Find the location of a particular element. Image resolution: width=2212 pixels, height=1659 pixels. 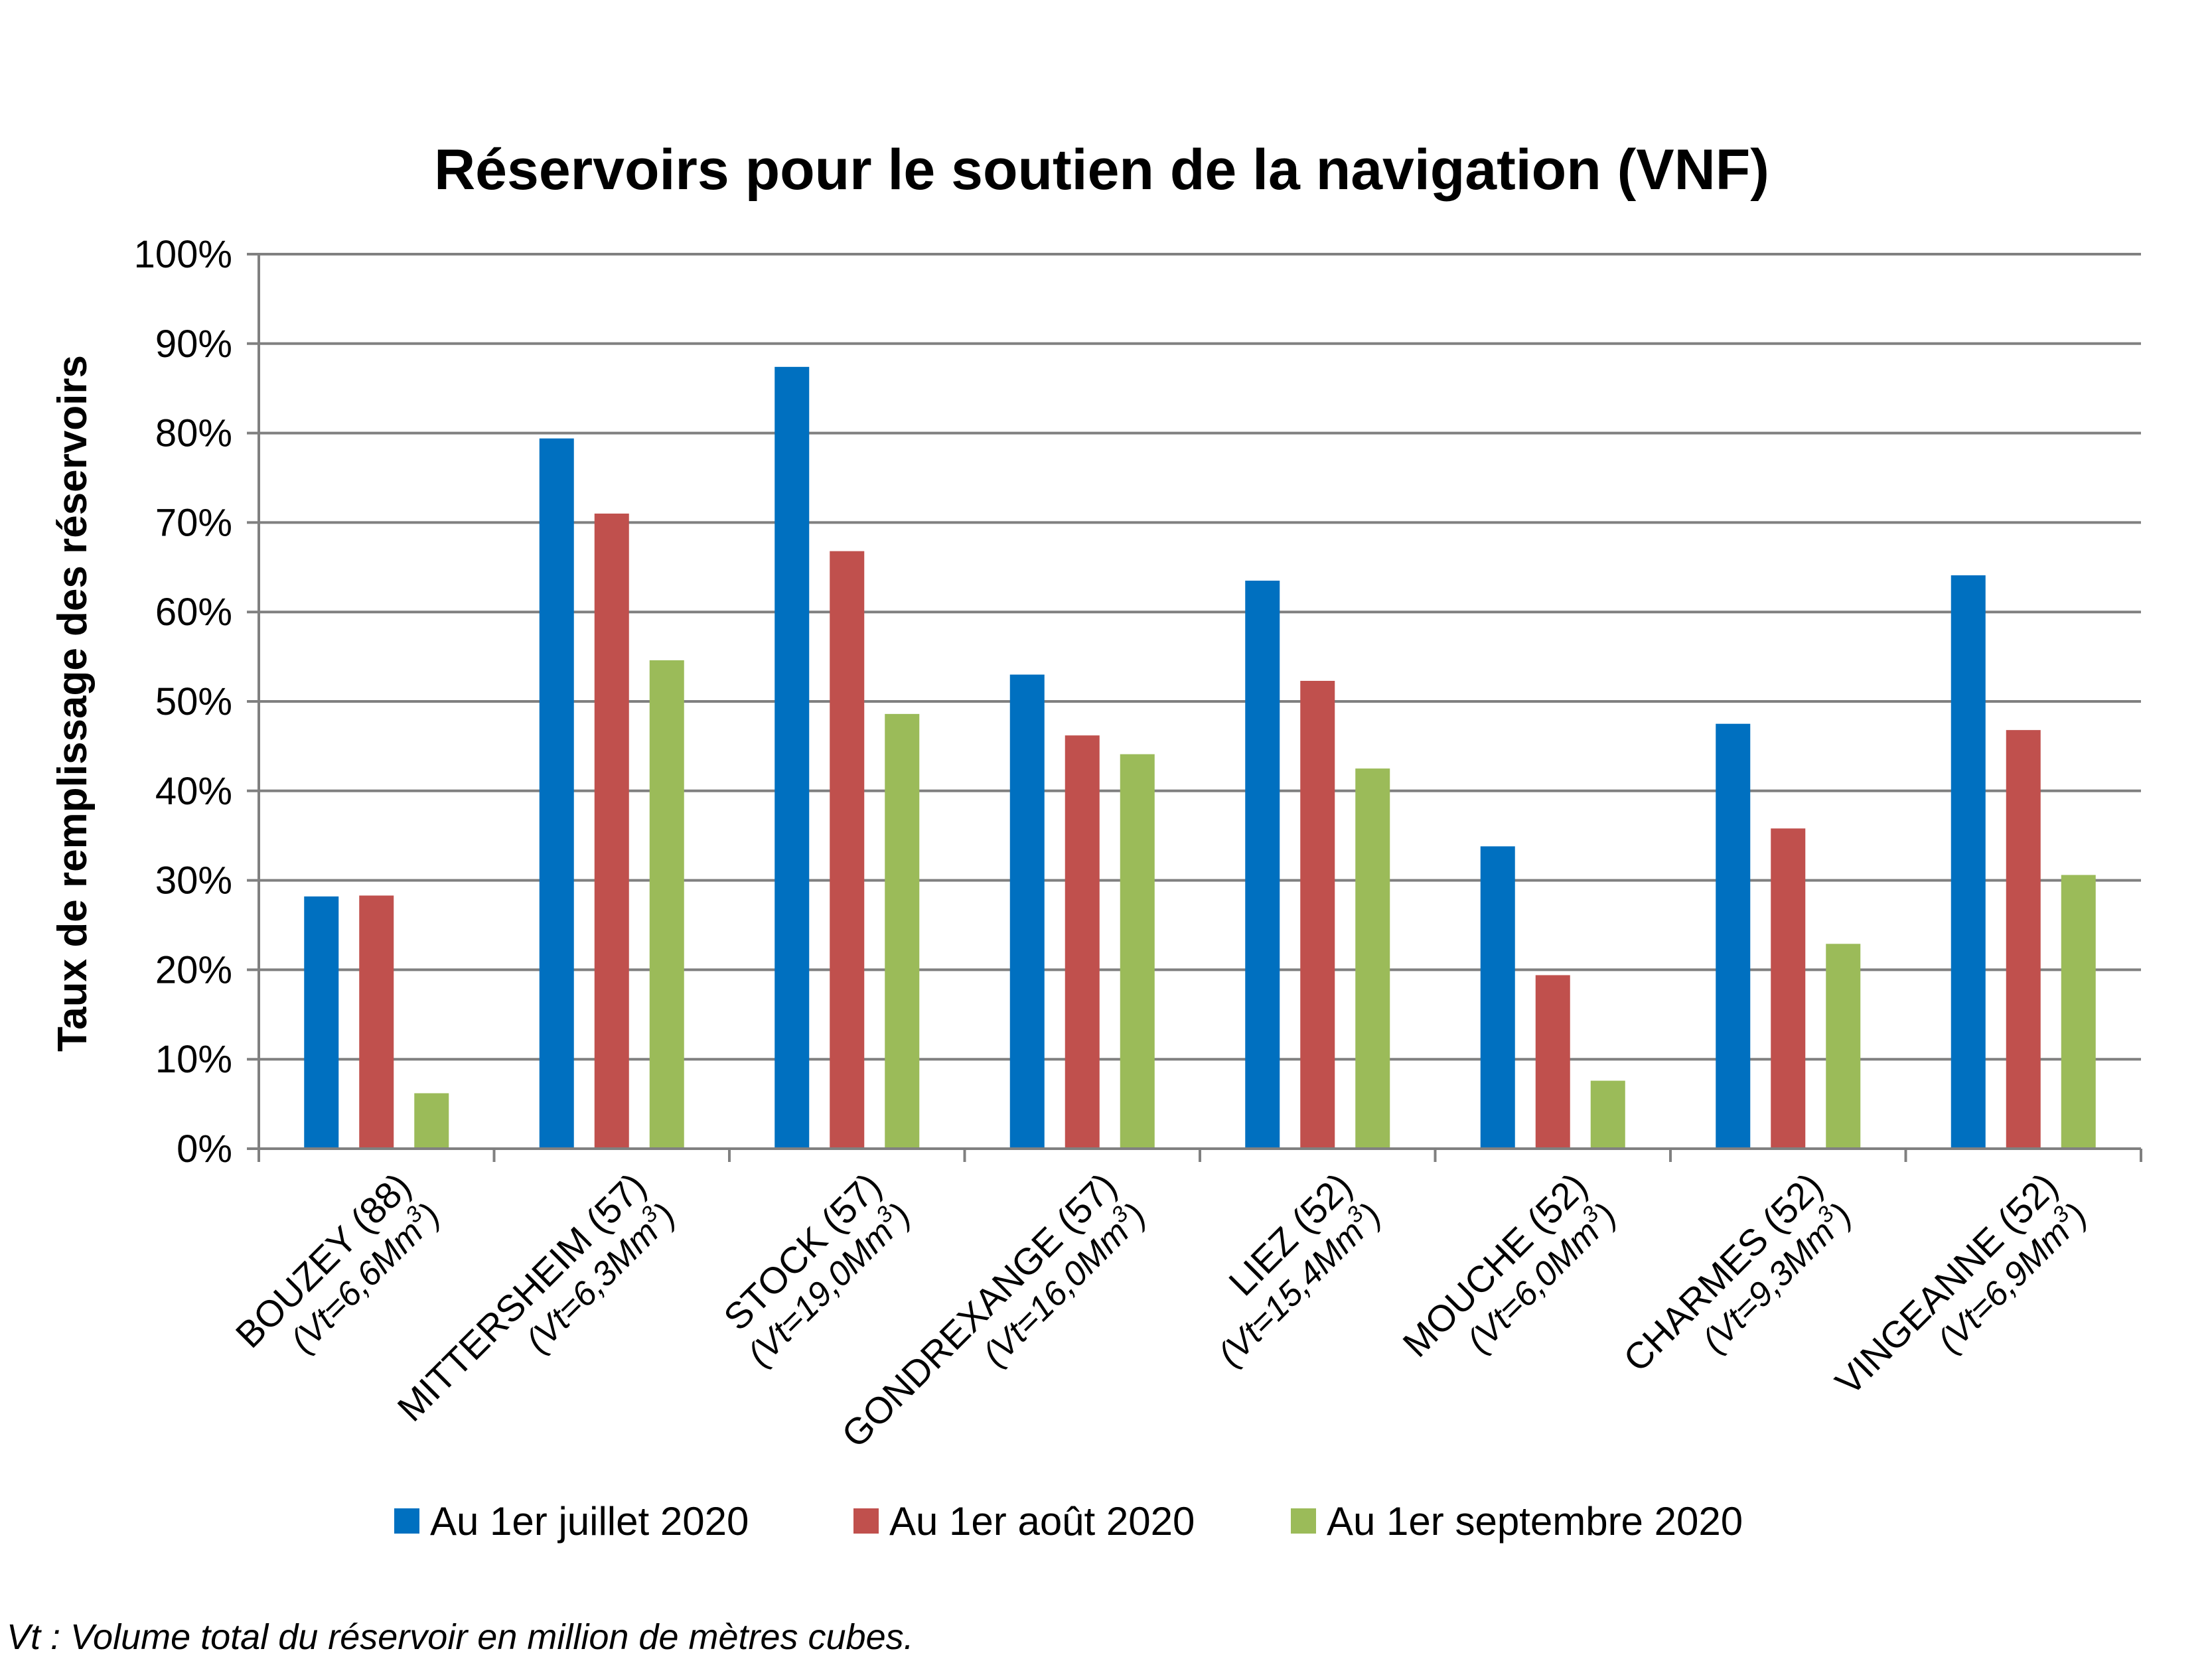

y-tick-labels: 0% 10% 20% 30% 40% 50% 60% 70% 80% 90% 100% is located at coordinates (183, 702).